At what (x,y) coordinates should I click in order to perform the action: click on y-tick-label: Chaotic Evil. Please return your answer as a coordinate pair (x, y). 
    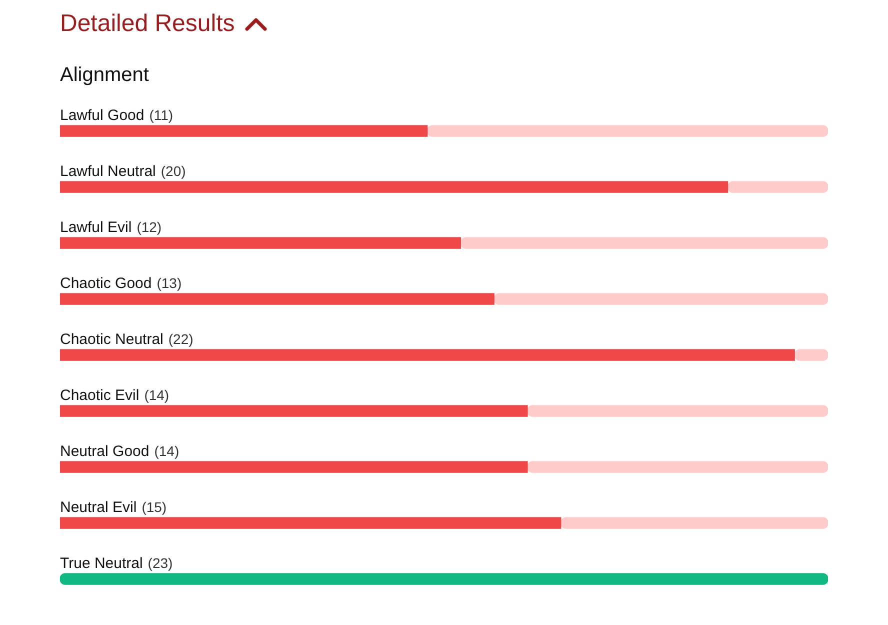
    Looking at the image, I should click on (100, 395).